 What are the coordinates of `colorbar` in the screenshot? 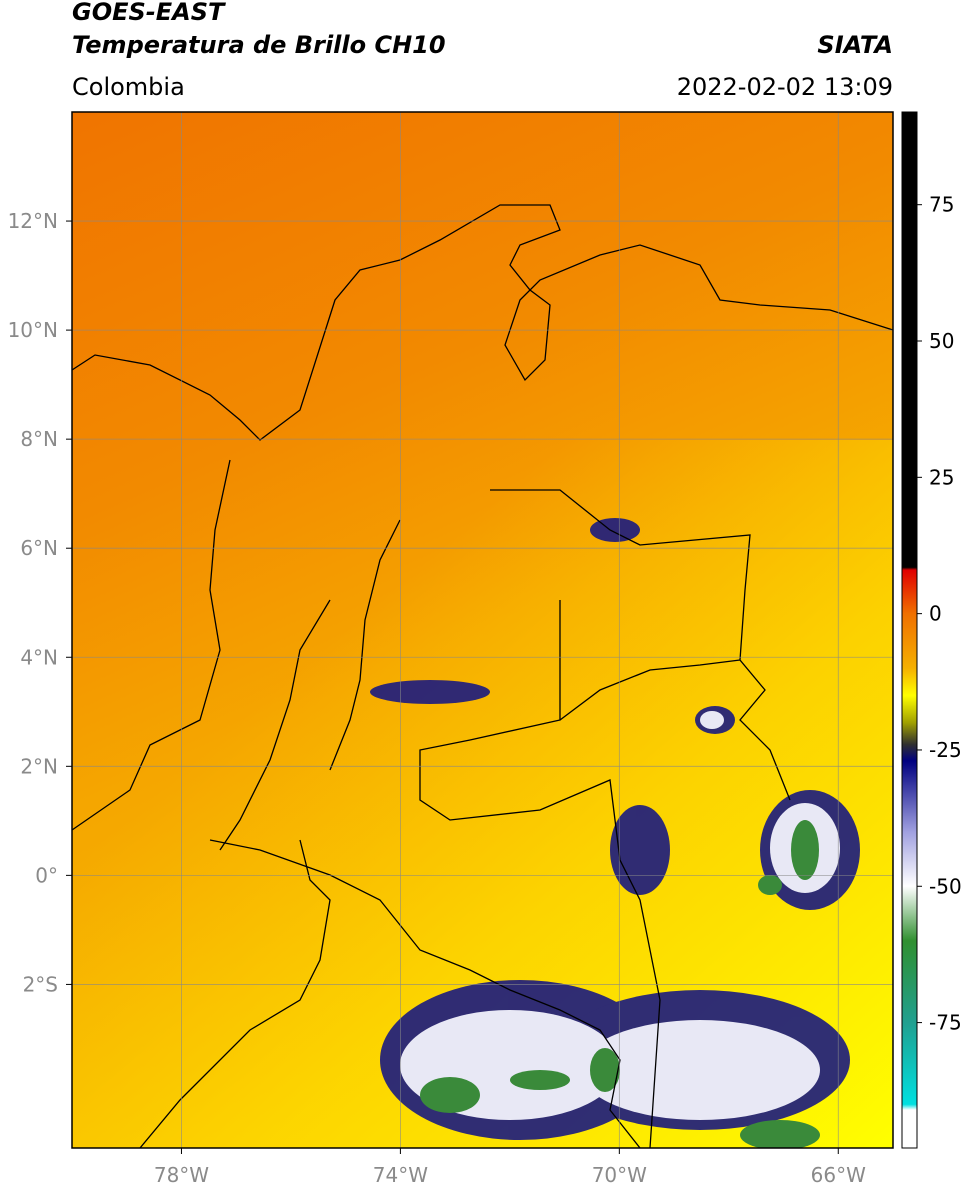 It's located at (909, 630).